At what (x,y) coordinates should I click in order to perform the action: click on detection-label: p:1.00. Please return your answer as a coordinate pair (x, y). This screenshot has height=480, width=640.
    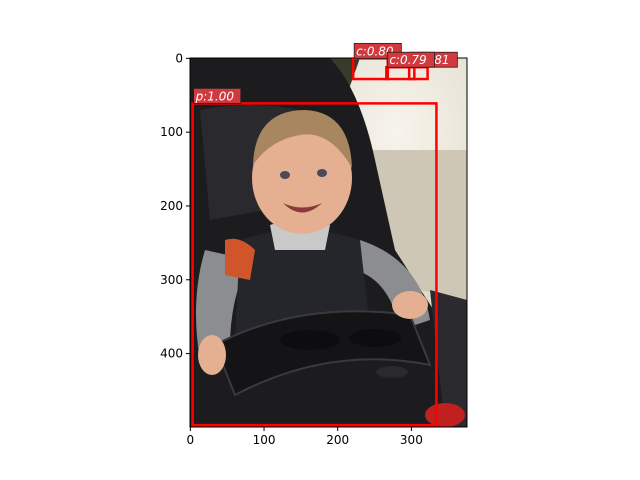
    Looking at the image, I should click on (215, 96).